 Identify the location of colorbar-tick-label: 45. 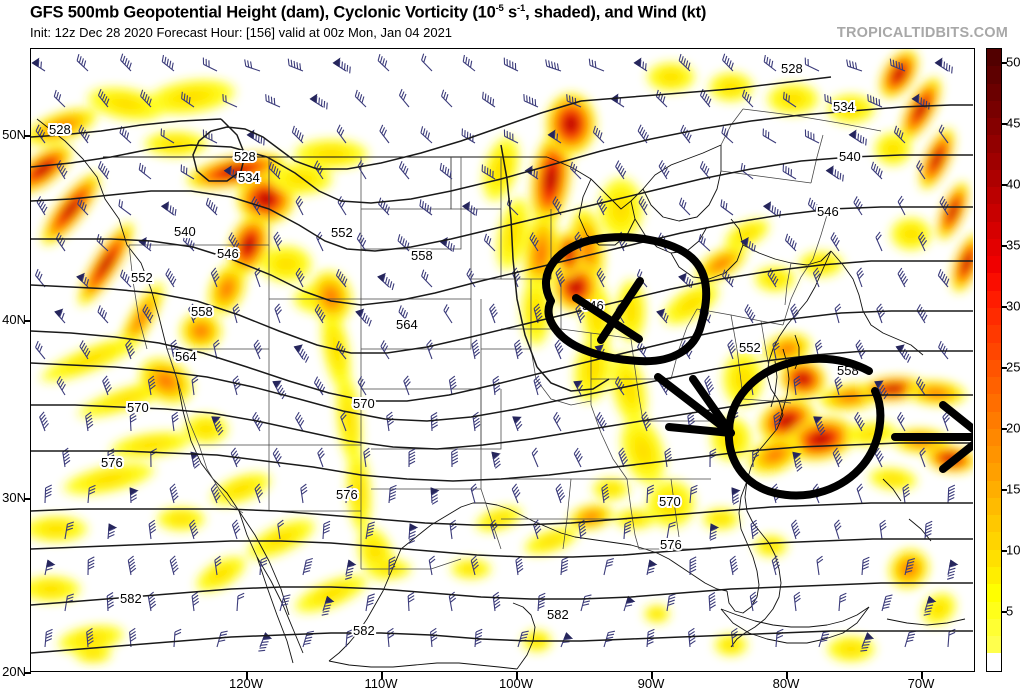
(1013, 123).